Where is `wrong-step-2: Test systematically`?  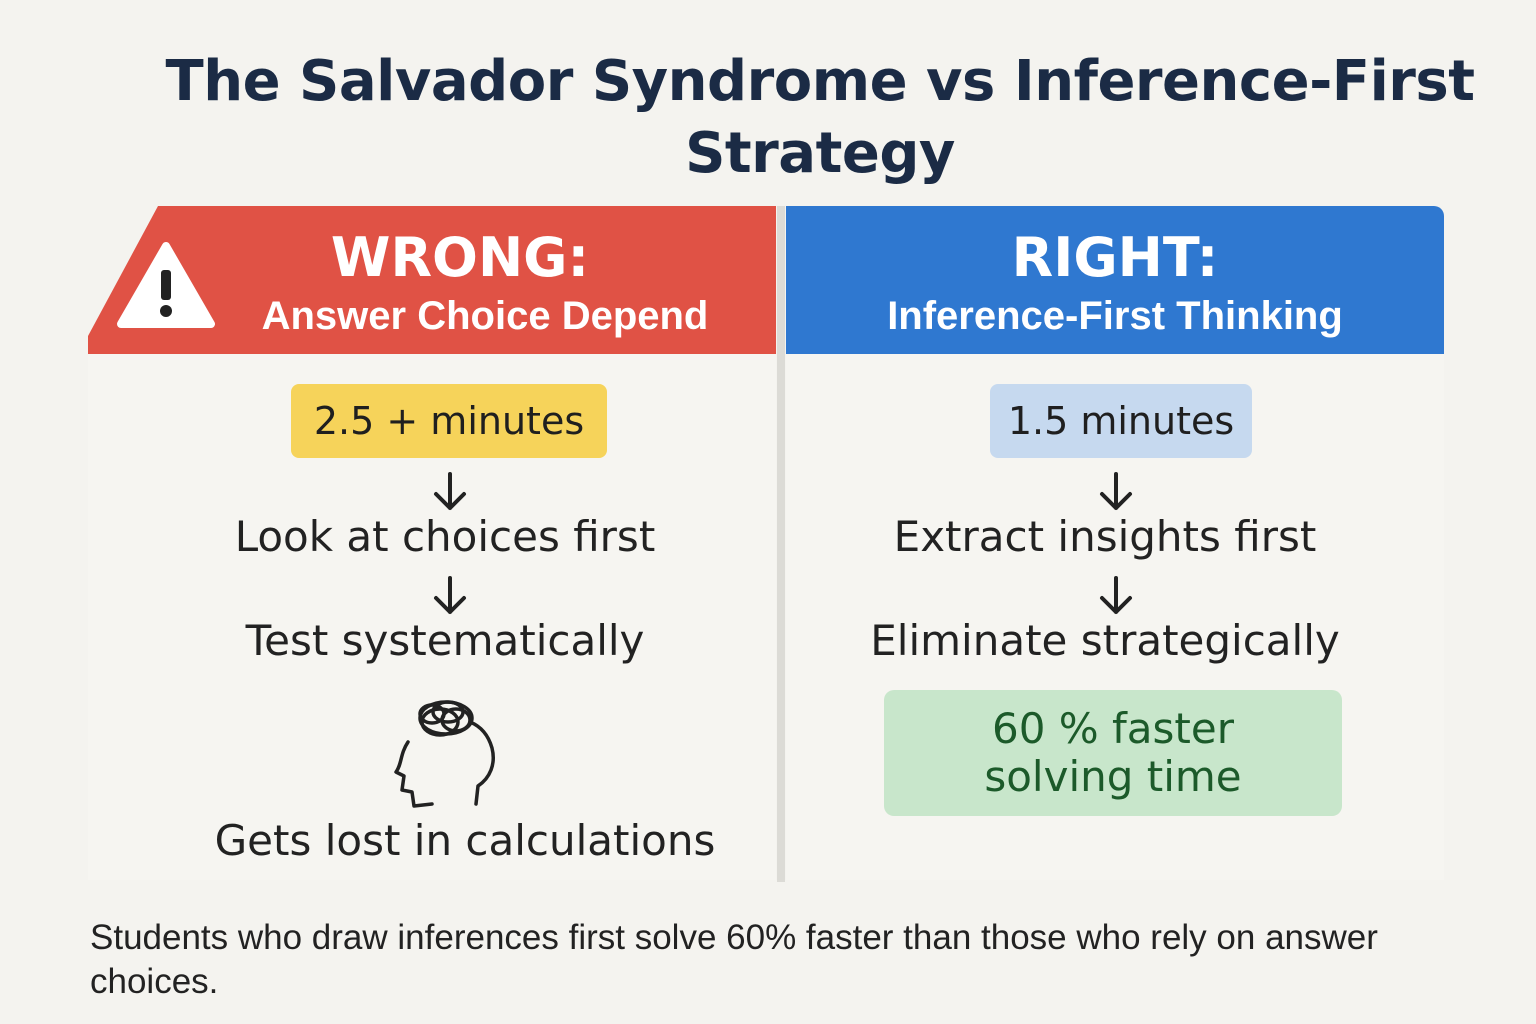 wrong-step-2: Test systematically is located at coordinates (445, 640).